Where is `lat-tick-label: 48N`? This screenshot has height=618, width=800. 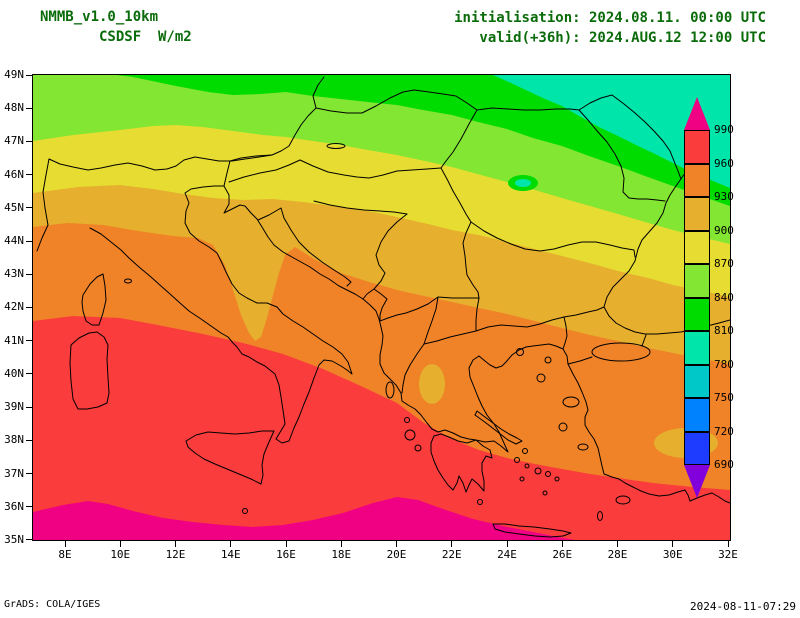 lat-tick-label: 48N is located at coordinates (14, 108).